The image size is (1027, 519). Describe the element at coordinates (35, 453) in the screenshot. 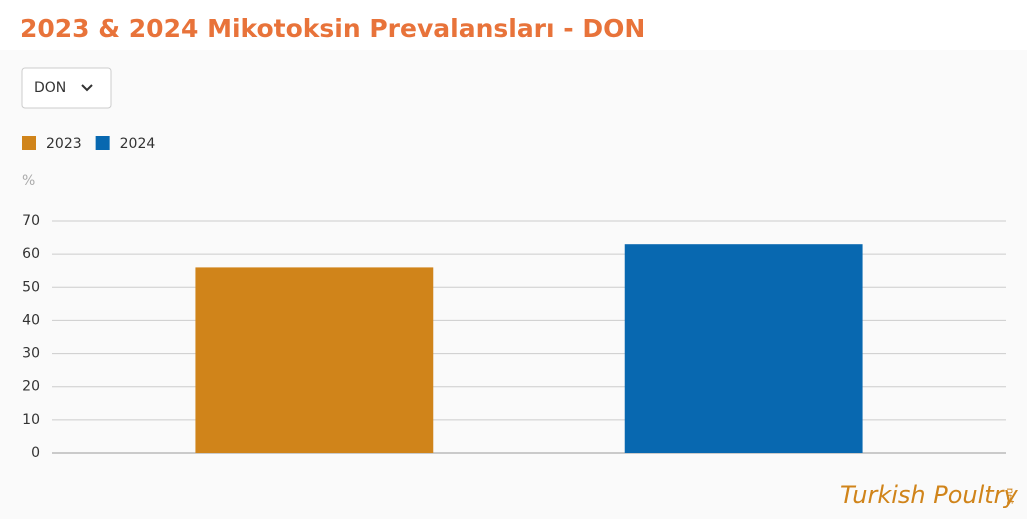

I see `y-tick-label: 0` at that location.